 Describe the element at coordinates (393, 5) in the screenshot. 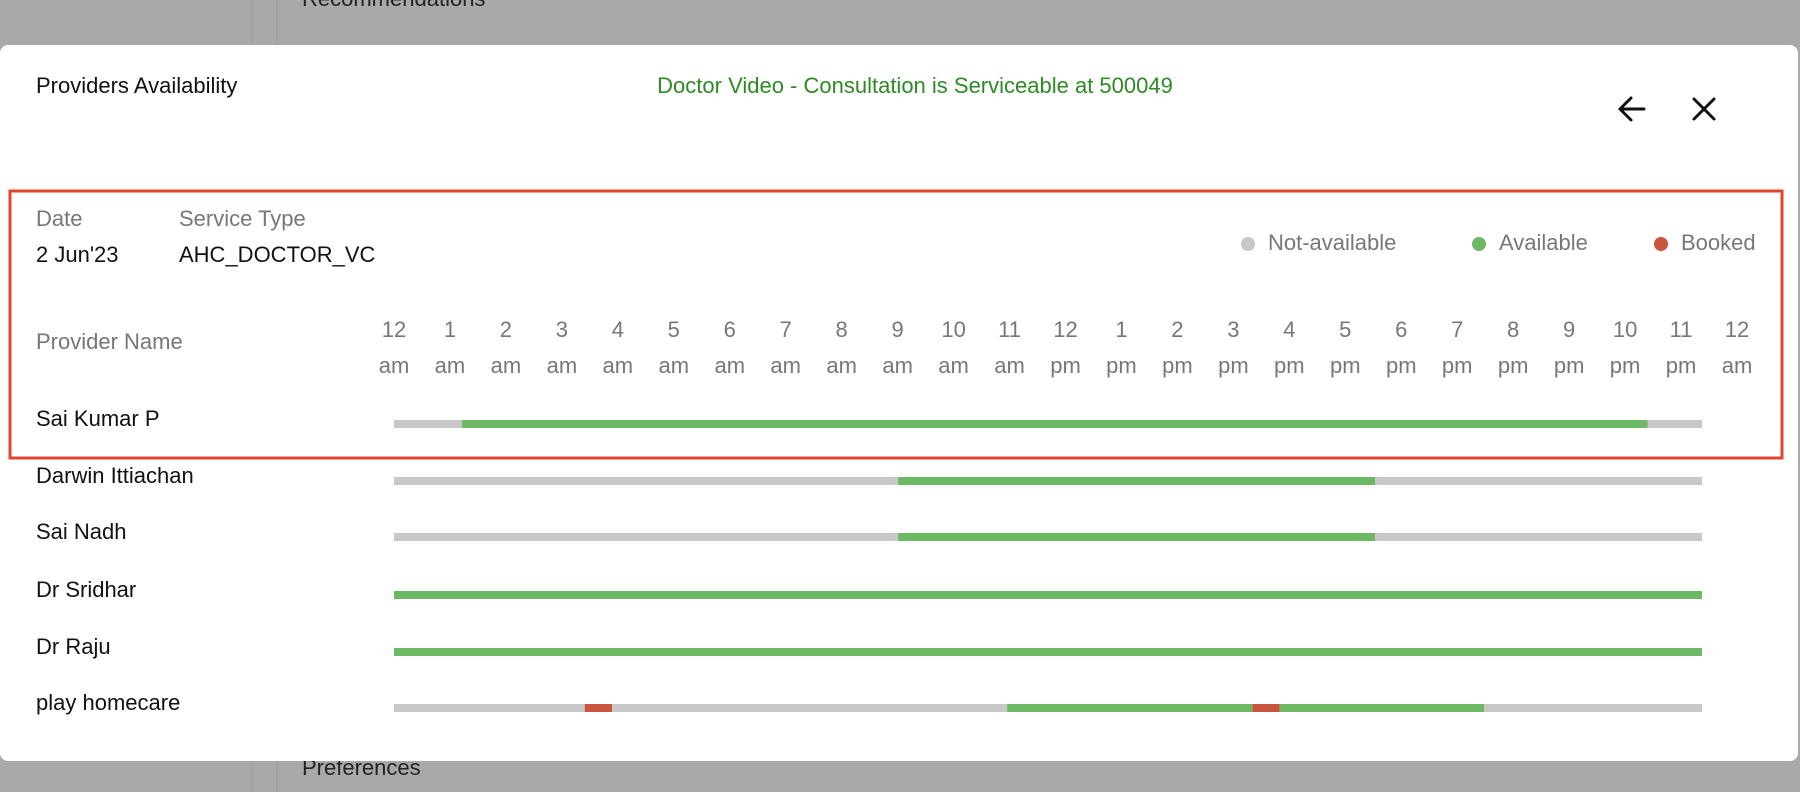

I see `section-title: Recommendations` at that location.